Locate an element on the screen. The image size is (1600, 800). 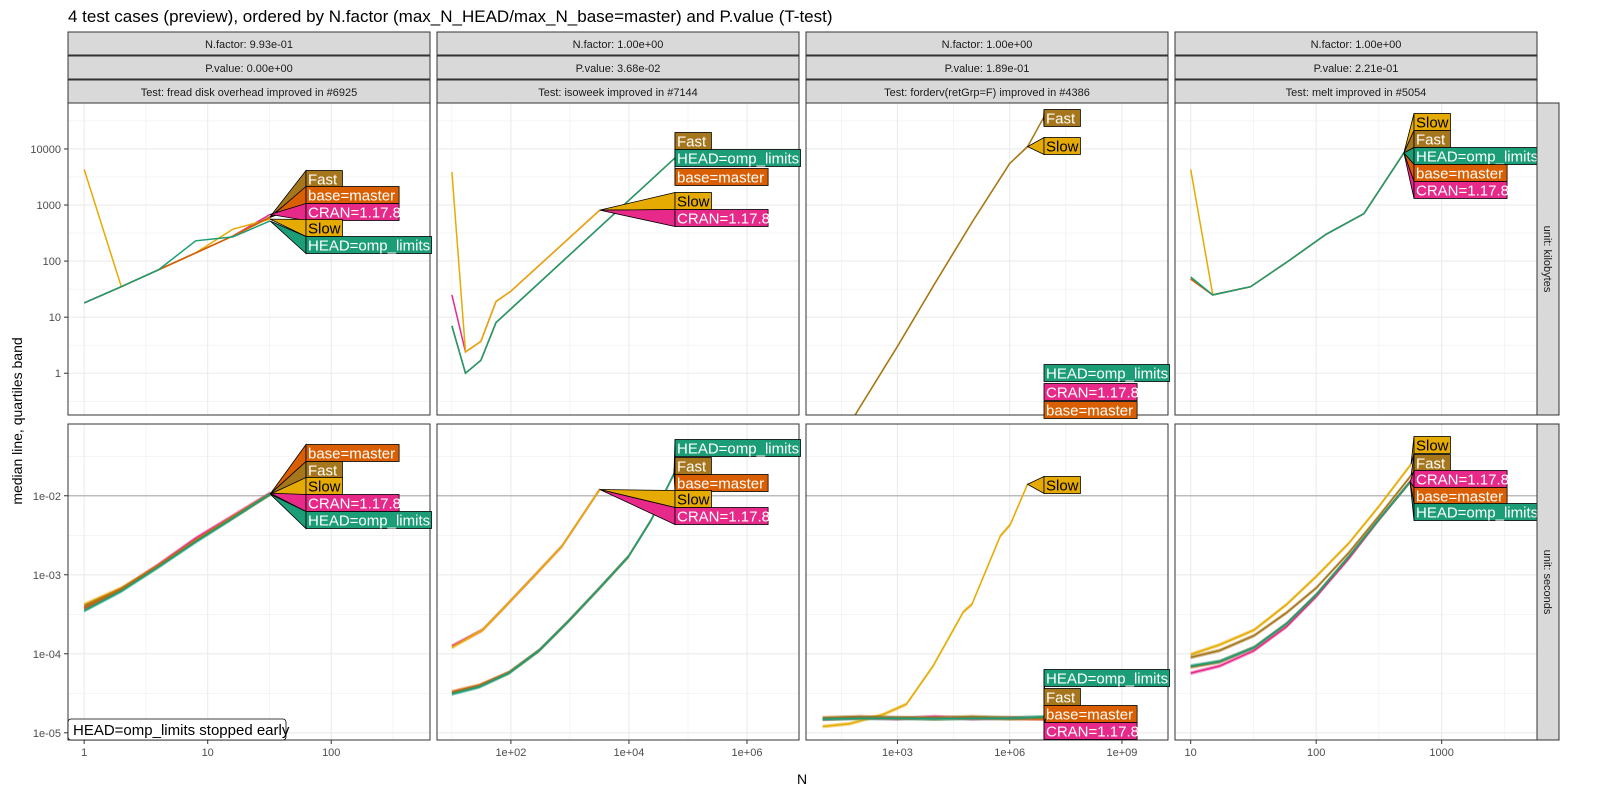
x-tick-label: 1e+09 is located at coordinates (1122, 753).